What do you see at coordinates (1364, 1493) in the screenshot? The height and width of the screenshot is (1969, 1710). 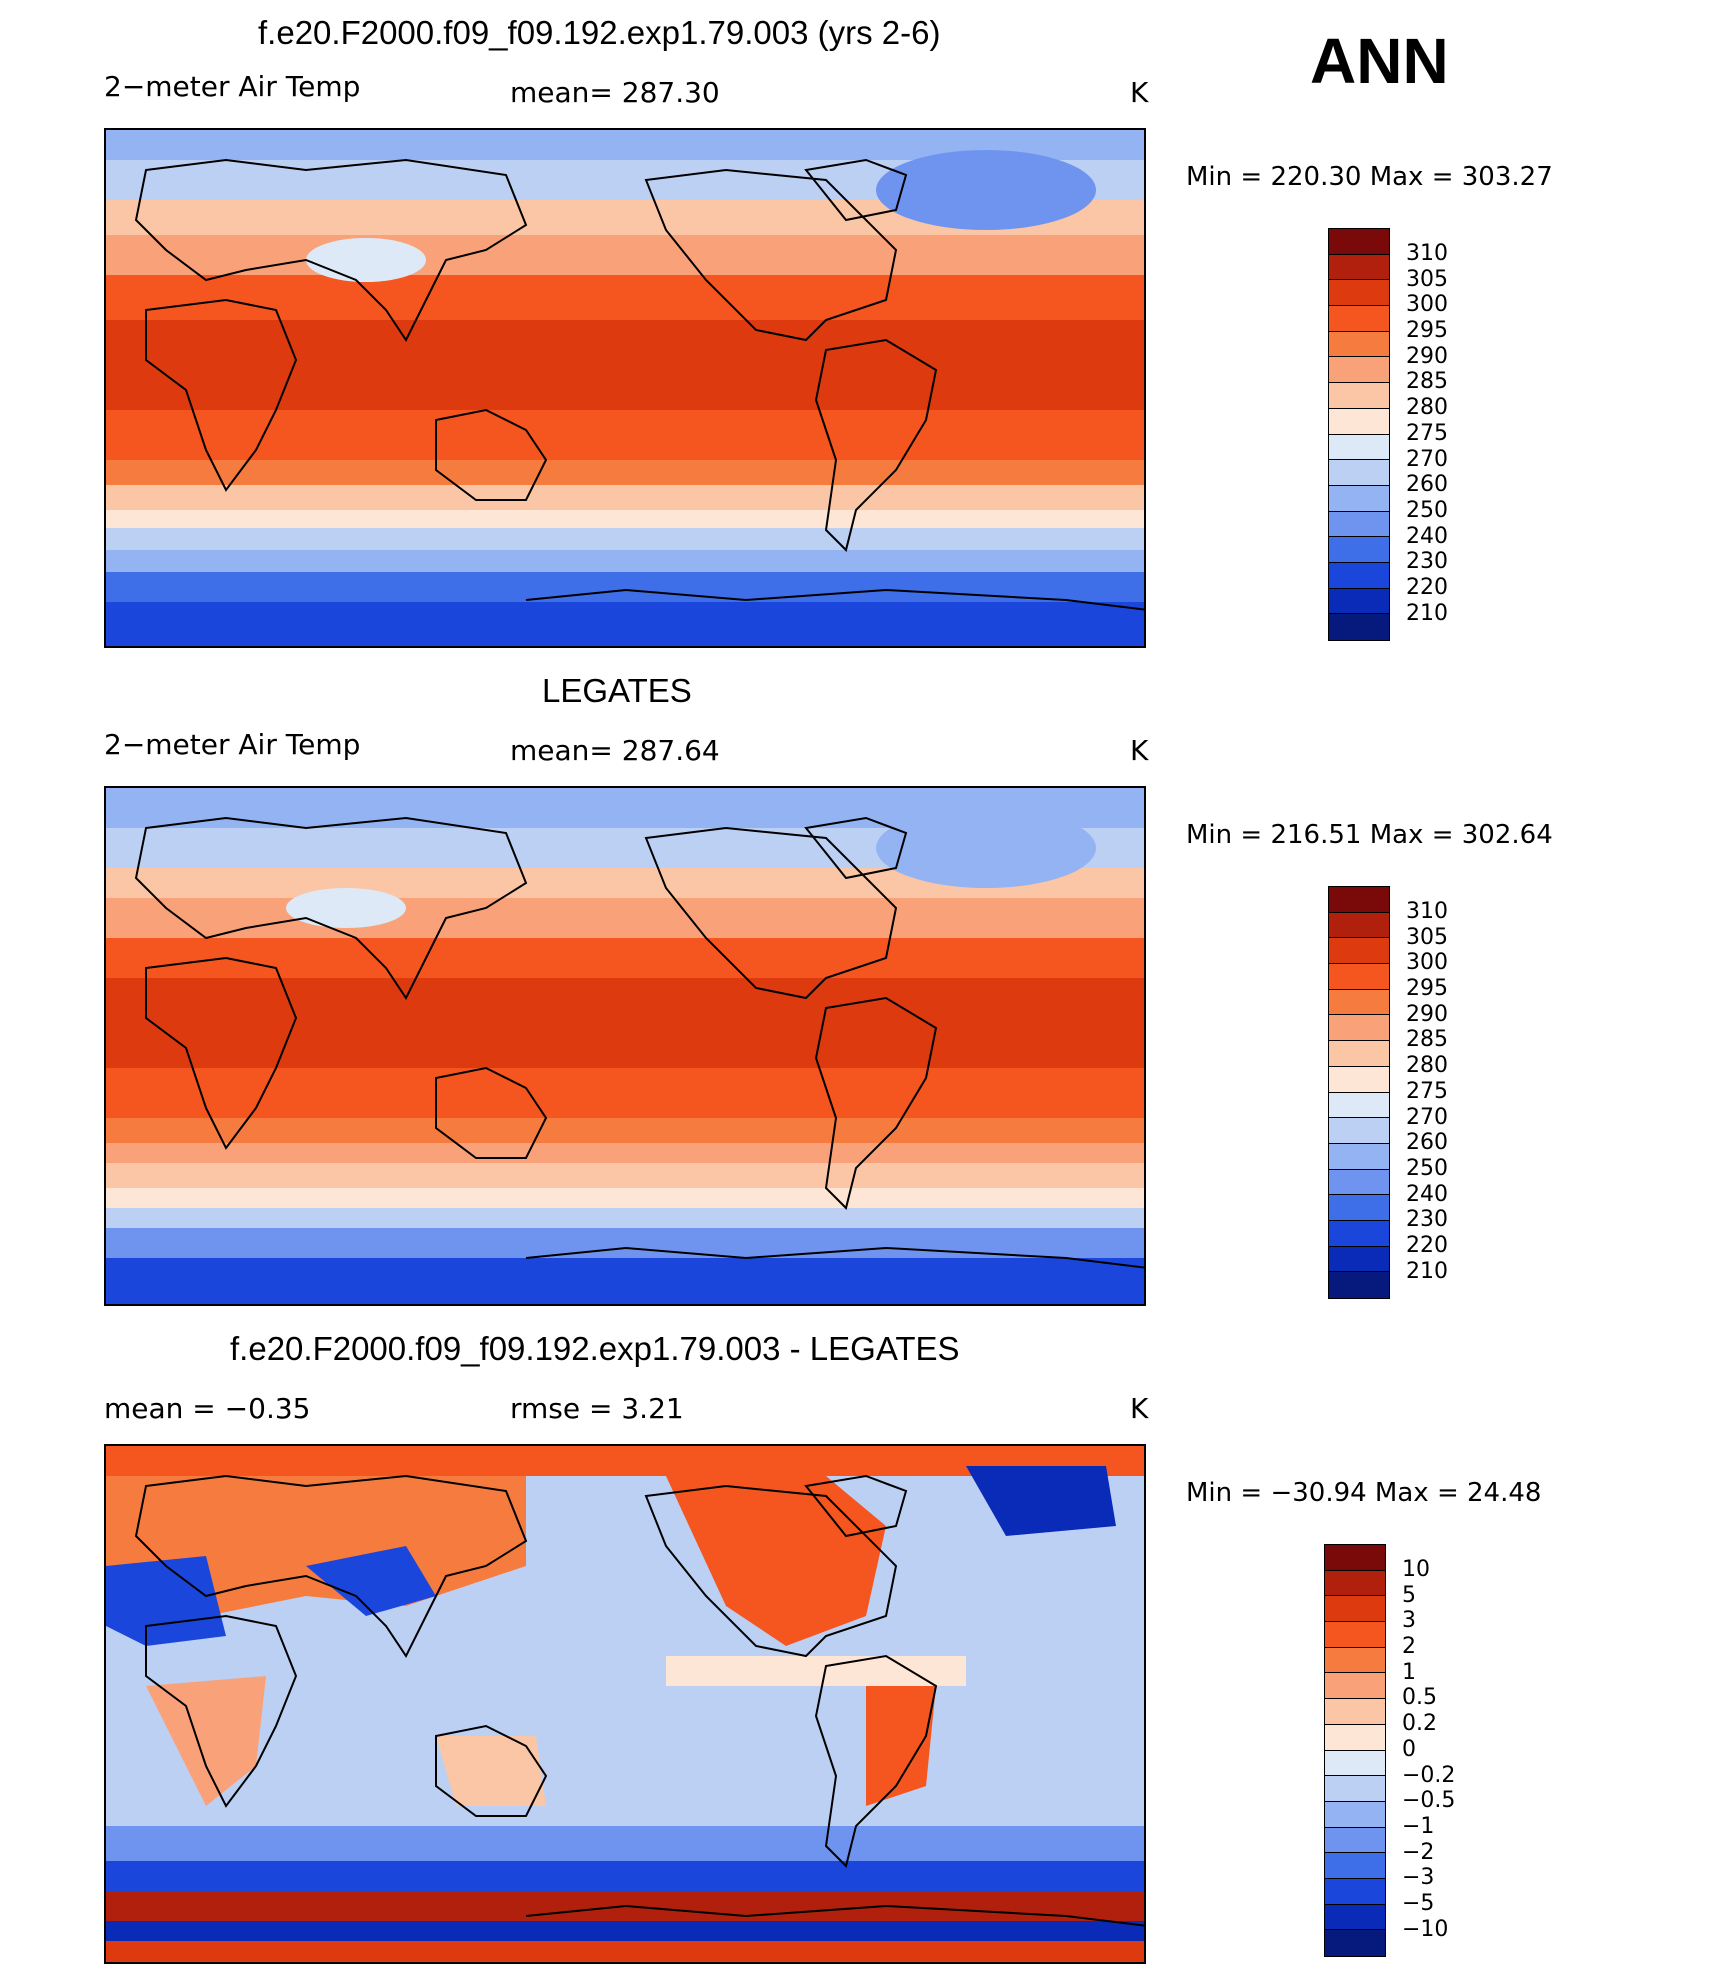 I see `panel3-minmax: Min = −30.94 Max = 24.48` at bounding box center [1364, 1493].